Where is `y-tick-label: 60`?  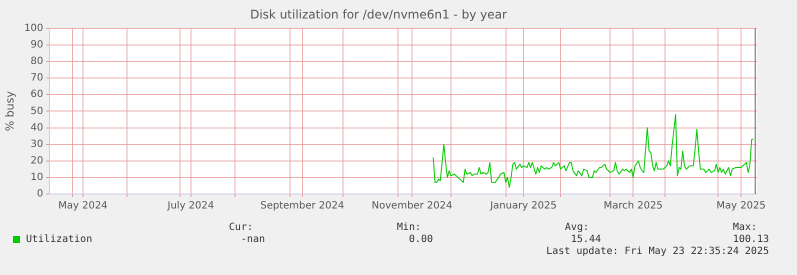 y-tick-label: 60 is located at coordinates (37, 94).